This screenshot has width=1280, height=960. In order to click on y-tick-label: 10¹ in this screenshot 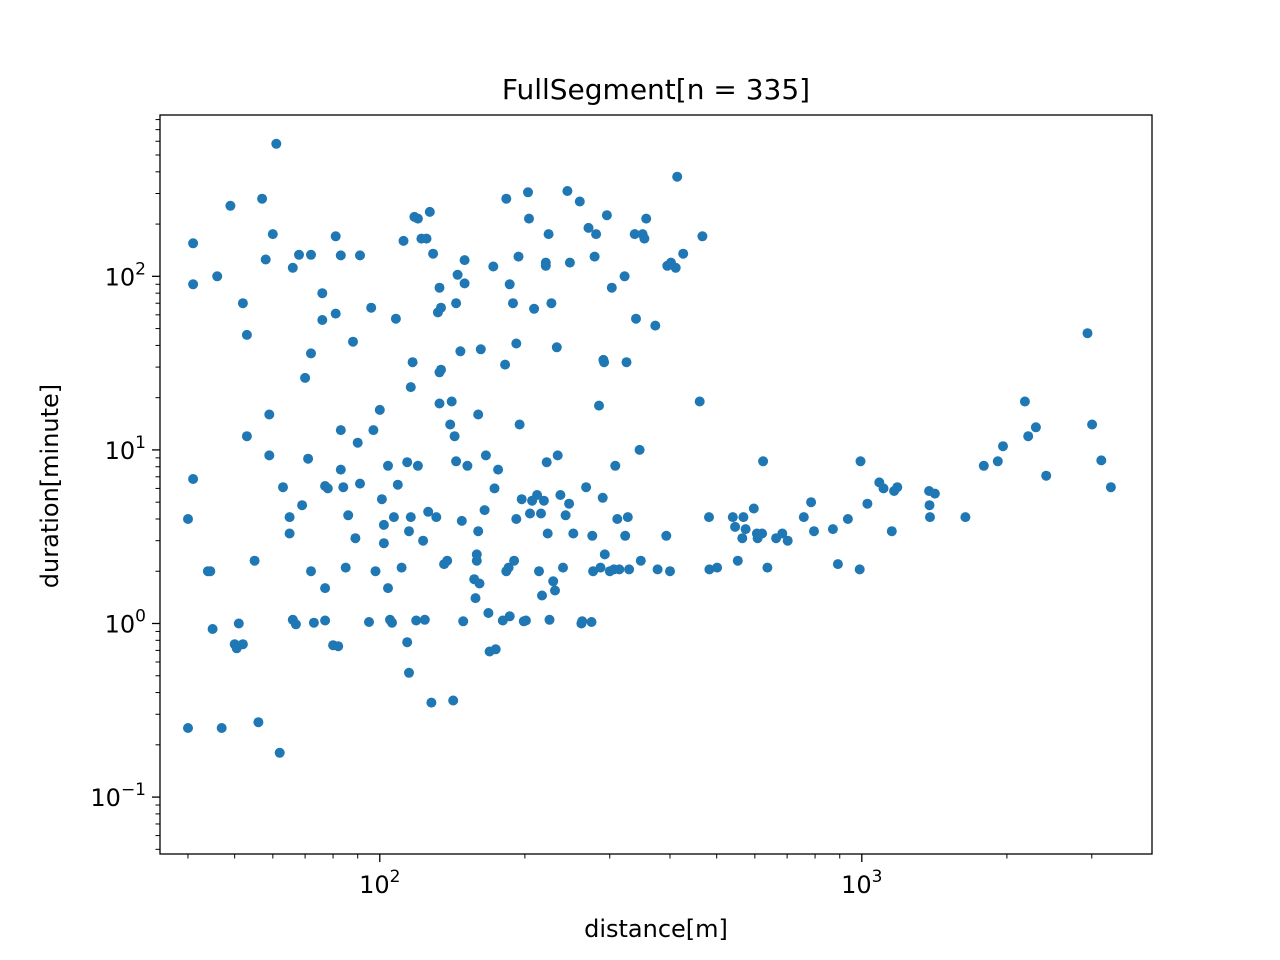, I will do `click(125, 449)`.